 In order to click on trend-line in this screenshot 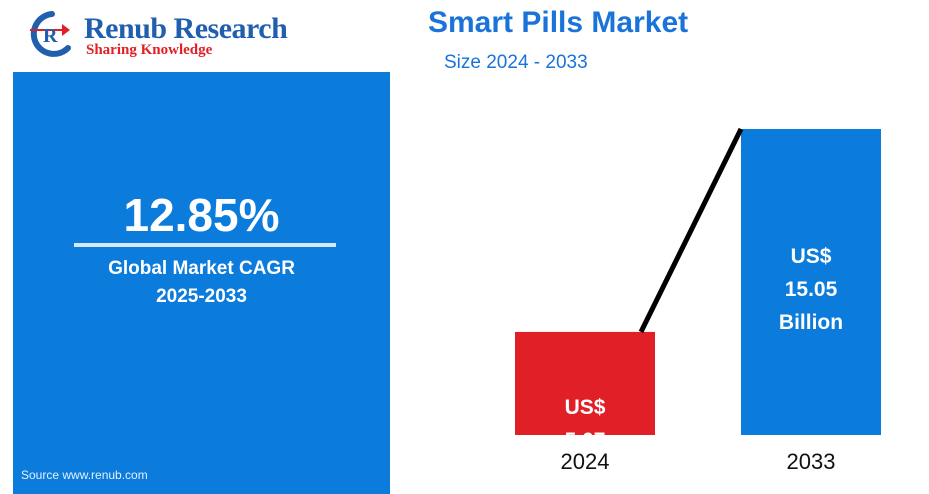, I will do `click(691, 230)`.